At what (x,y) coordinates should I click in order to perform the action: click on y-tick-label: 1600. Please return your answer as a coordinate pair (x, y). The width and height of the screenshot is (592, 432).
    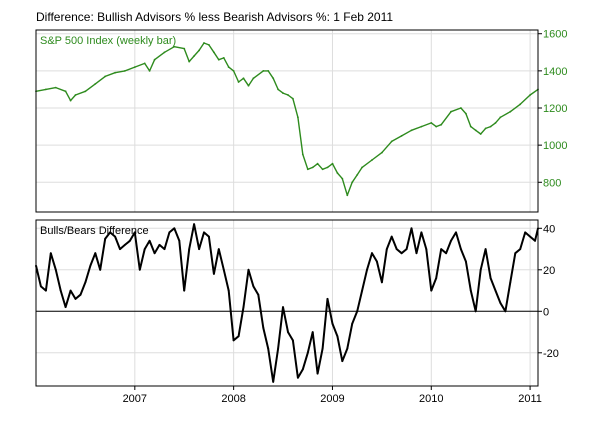
    Looking at the image, I should click on (555, 35).